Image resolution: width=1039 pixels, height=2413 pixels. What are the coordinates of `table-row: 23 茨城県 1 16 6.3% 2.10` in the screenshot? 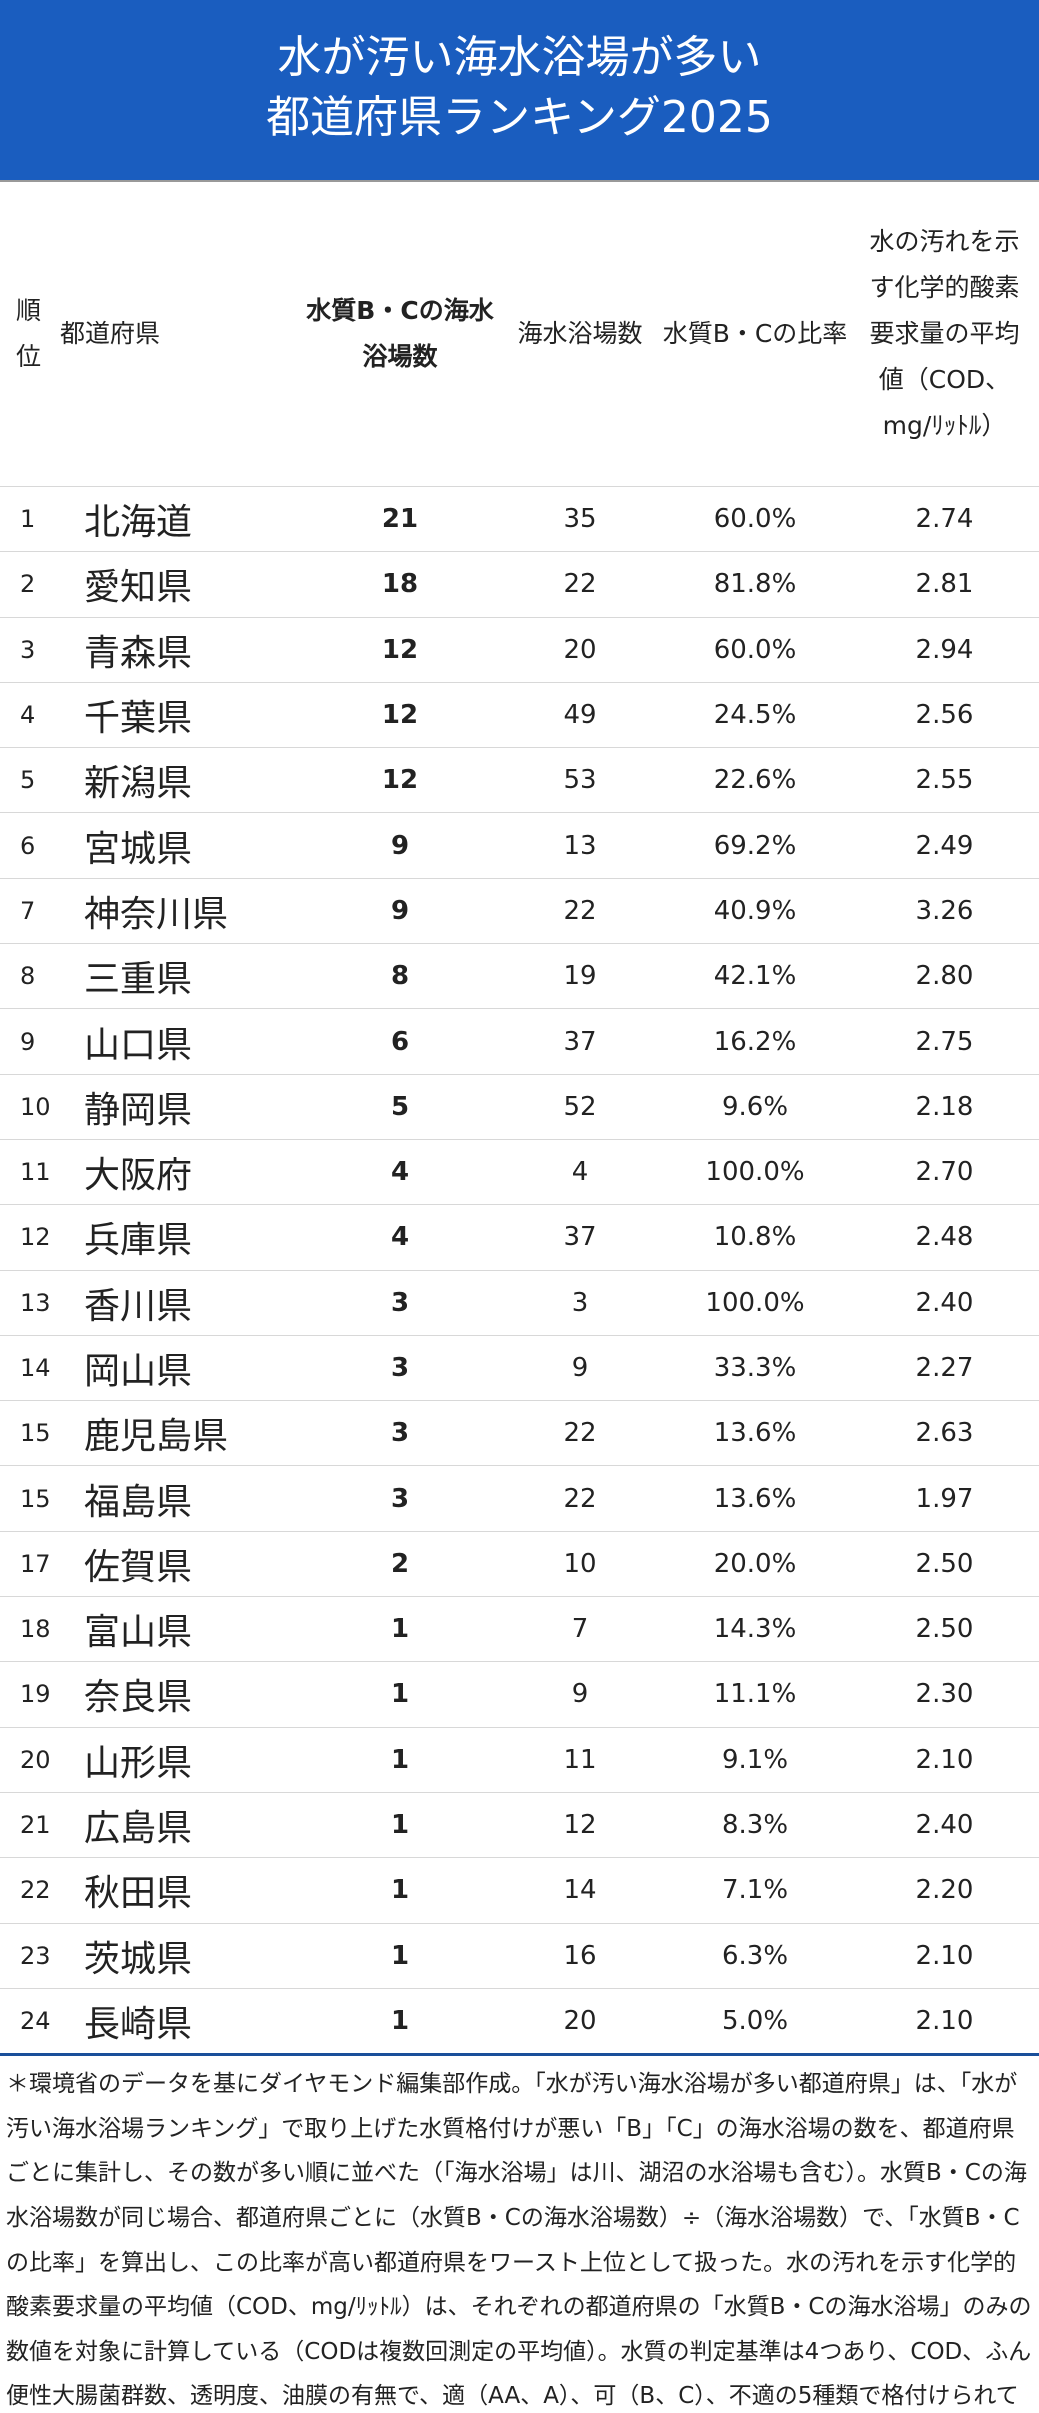 It's located at (519, 1955).